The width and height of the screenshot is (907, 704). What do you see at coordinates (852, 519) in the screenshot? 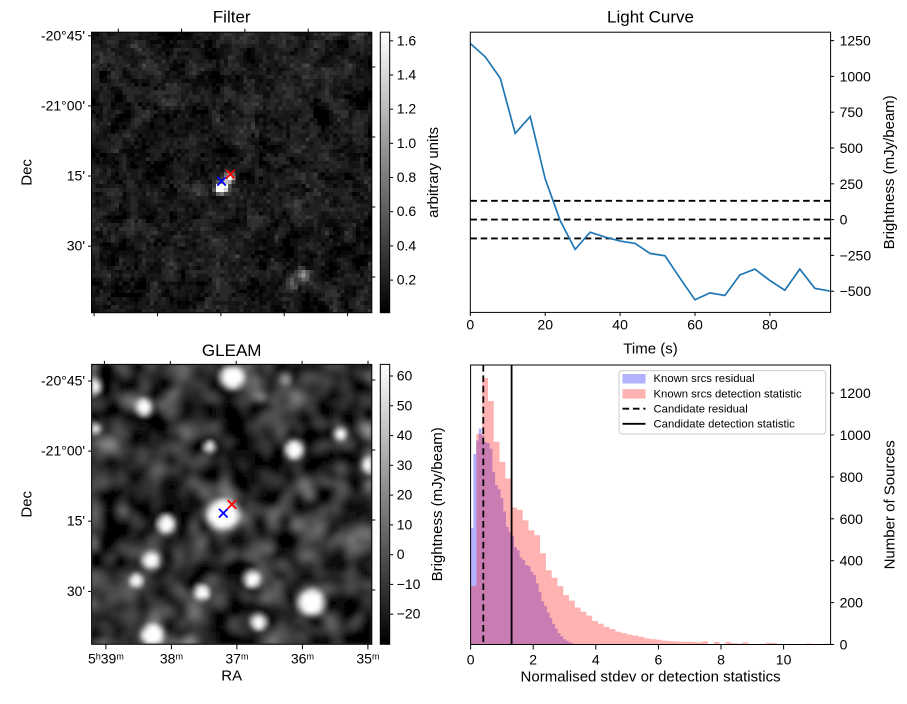
I see `svg-text: 600` at bounding box center [852, 519].